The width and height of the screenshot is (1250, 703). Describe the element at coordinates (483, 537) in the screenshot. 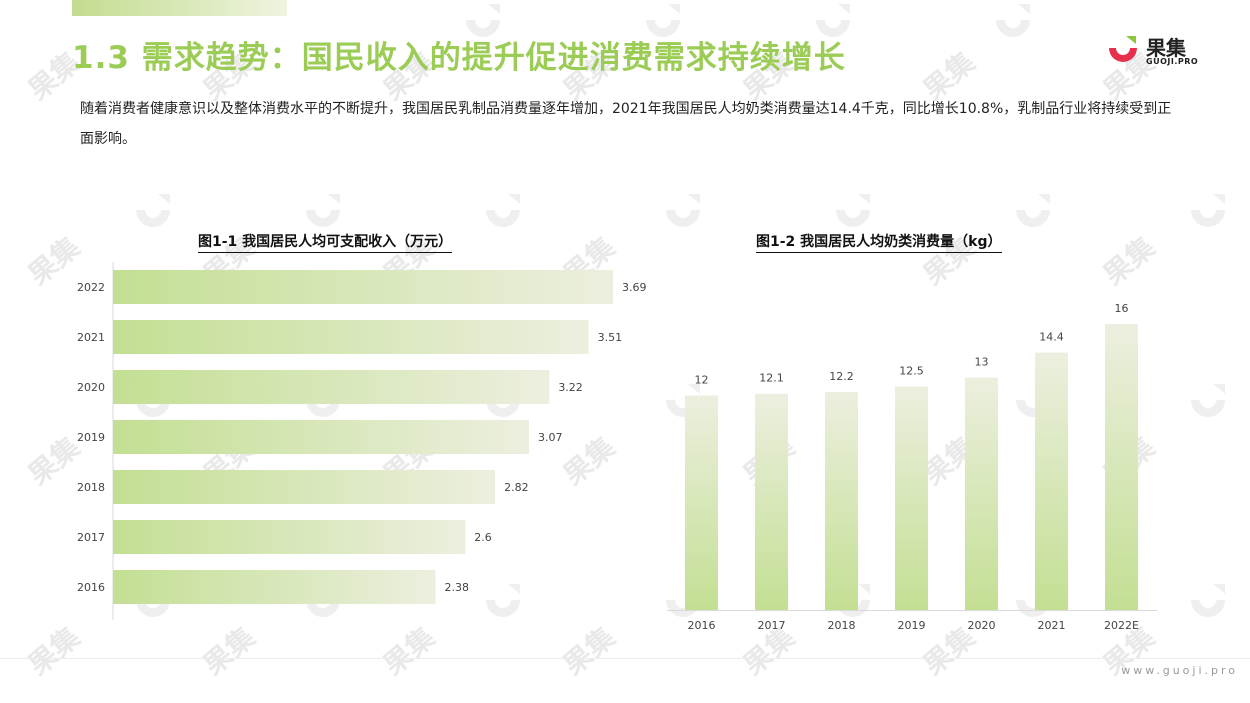

I see `chart1-value-label: 2.6` at that location.